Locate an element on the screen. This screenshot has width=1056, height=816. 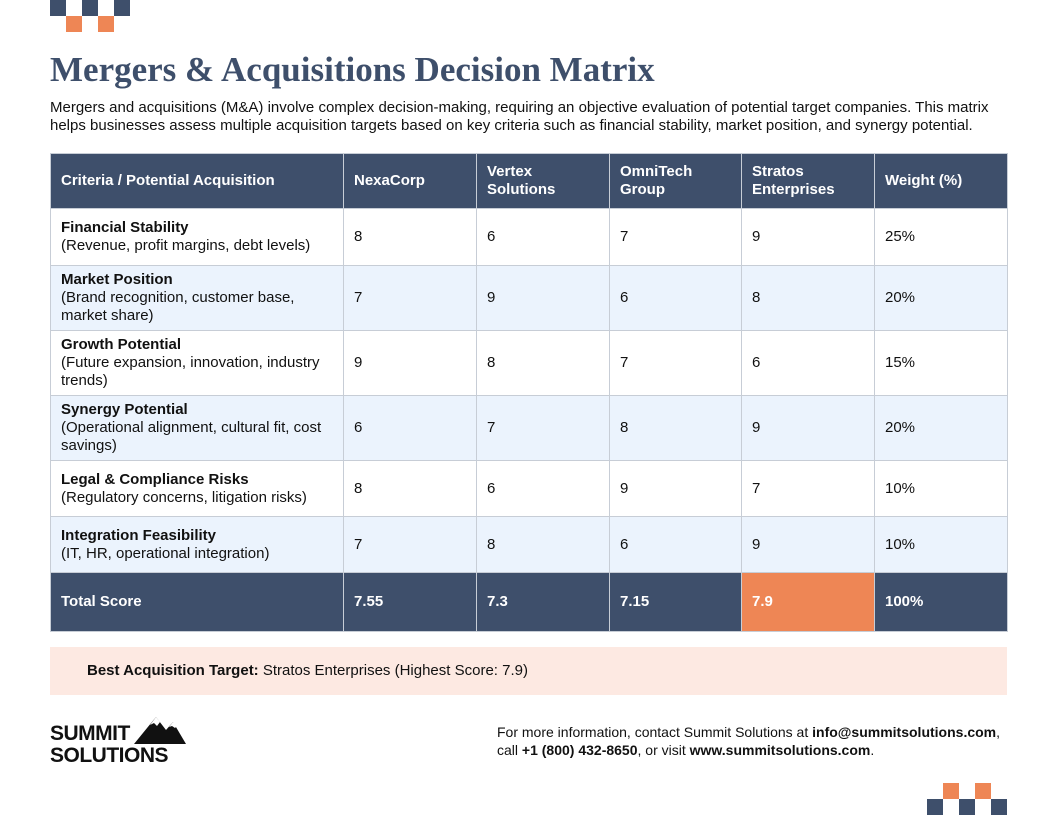
criterion-name: Market Position is located at coordinates (117, 279).